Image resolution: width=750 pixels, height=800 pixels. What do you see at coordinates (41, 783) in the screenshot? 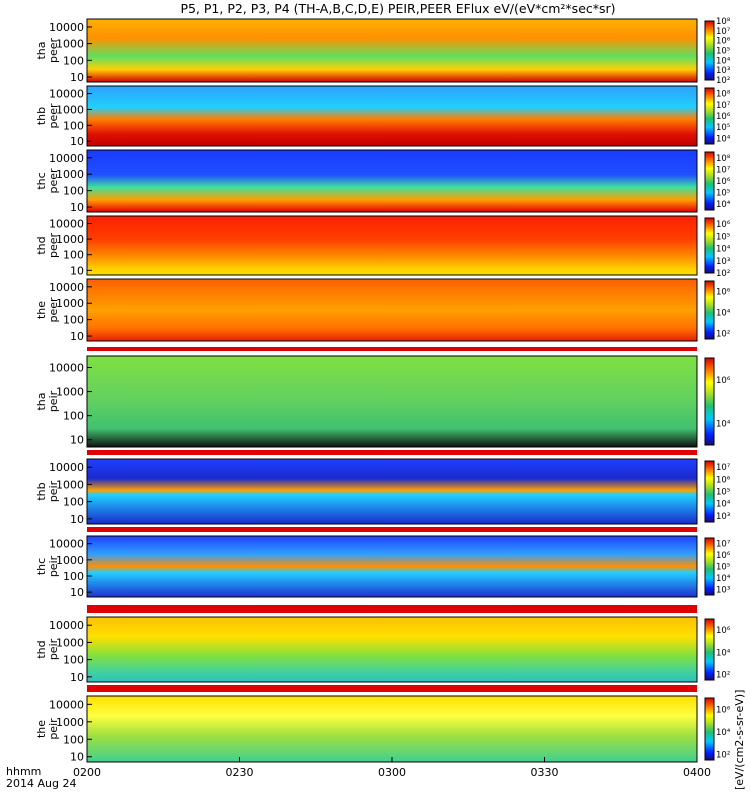
I see `x-label-date: 2014 Aug 24` at bounding box center [41, 783].